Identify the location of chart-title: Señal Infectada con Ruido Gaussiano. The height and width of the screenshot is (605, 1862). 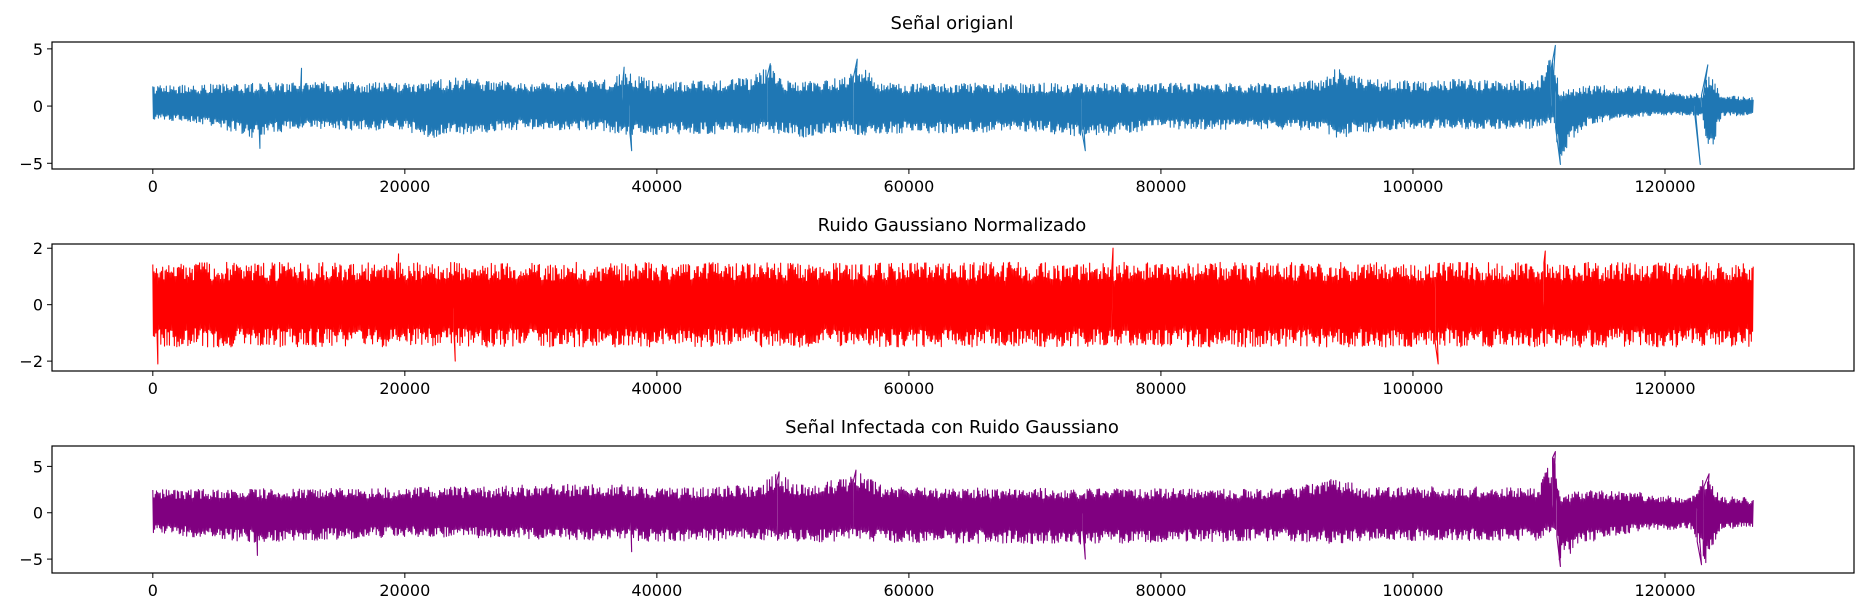
(952, 427).